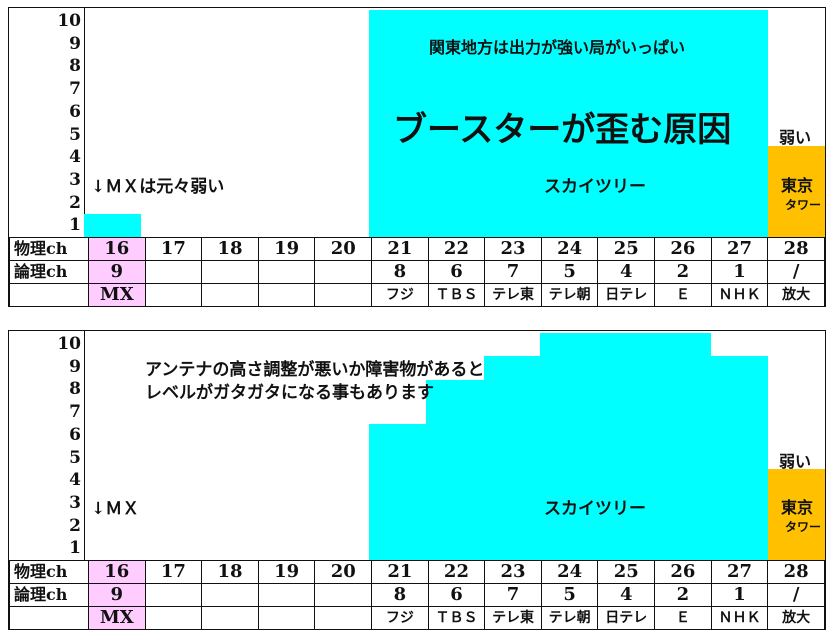 The height and width of the screenshot is (637, 836). I want to click on cell-logical-26: 2, so click(683, 595).